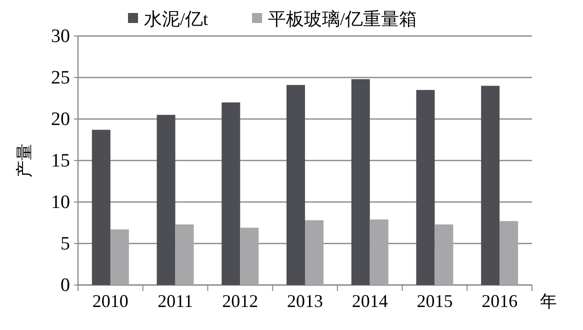 This screenshot has height=330, width=583. What do you see at coordinates (500, 301) in the screenshot?
I see `x-tick-label: 2016` at bounding box center [500, 301].